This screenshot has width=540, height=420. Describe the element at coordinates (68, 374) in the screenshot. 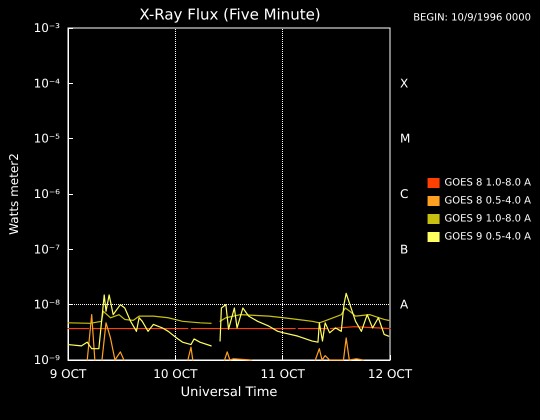

I see `x-tick-label: 9 OCT` at that location.